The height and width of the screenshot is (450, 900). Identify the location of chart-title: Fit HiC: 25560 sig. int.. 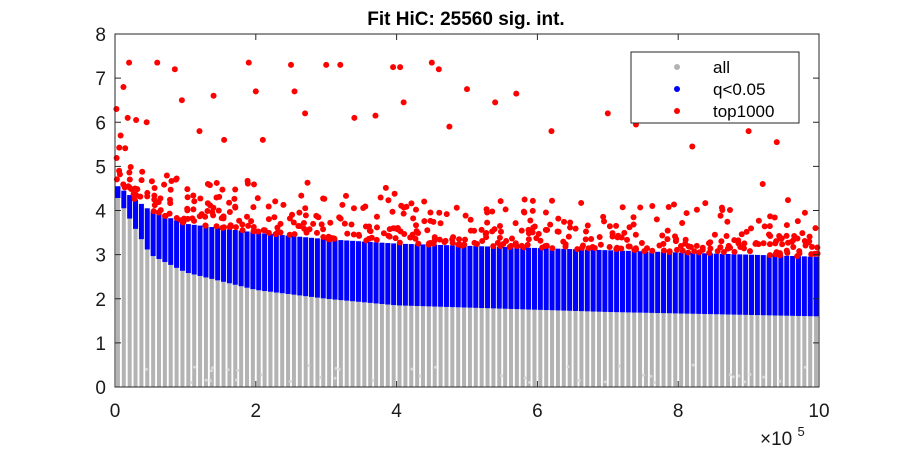
(465, 19).